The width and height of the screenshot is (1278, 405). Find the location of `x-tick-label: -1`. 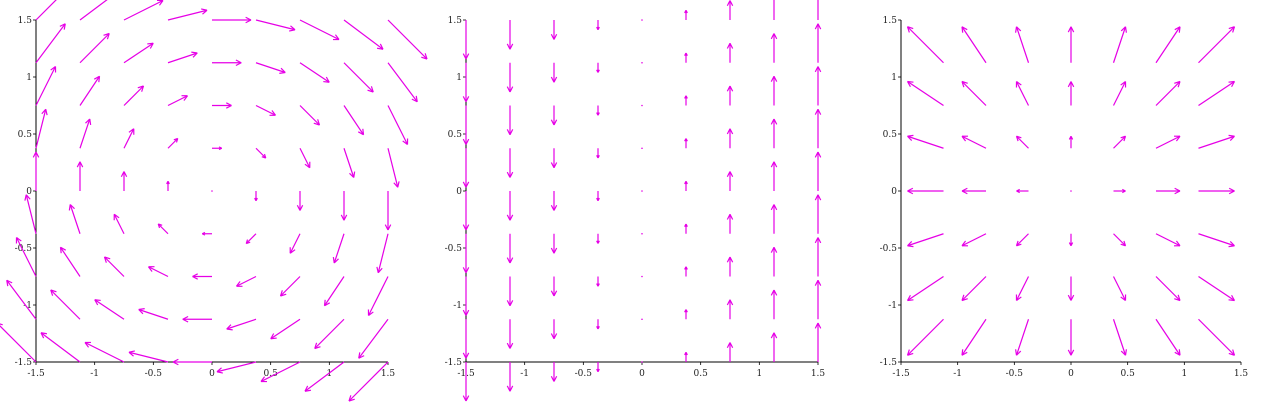

x-tick-label: -1 is located at coordinates (94, 374).